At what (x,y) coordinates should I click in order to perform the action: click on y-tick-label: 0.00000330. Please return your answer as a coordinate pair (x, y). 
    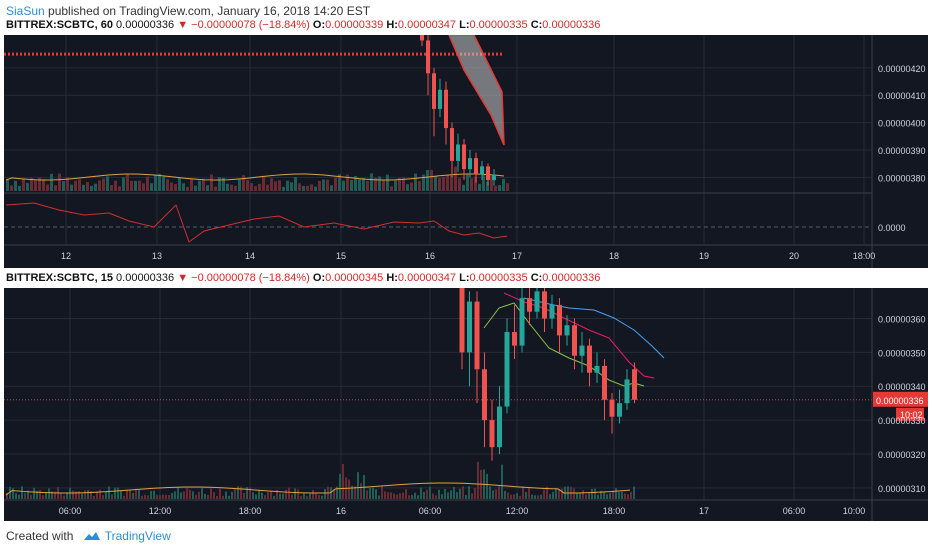
    Looking at the image, I should click on (902, 421).